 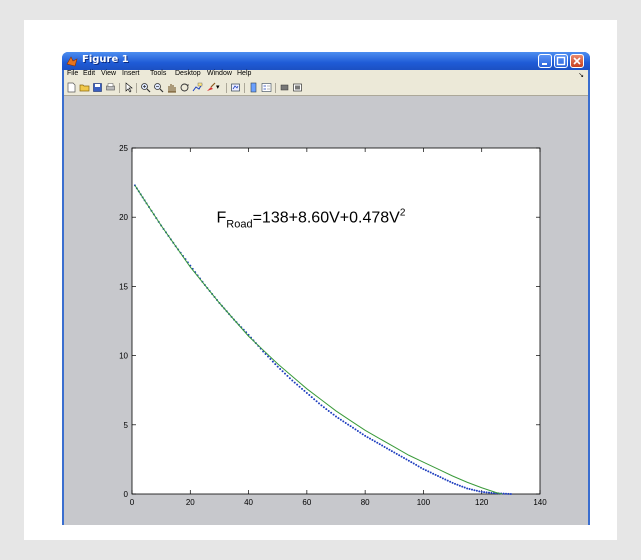 What do you see at coordinates (131, 73) in the screenshot?
I see `menu-insert: Insert` at bounding box center [131, 73].